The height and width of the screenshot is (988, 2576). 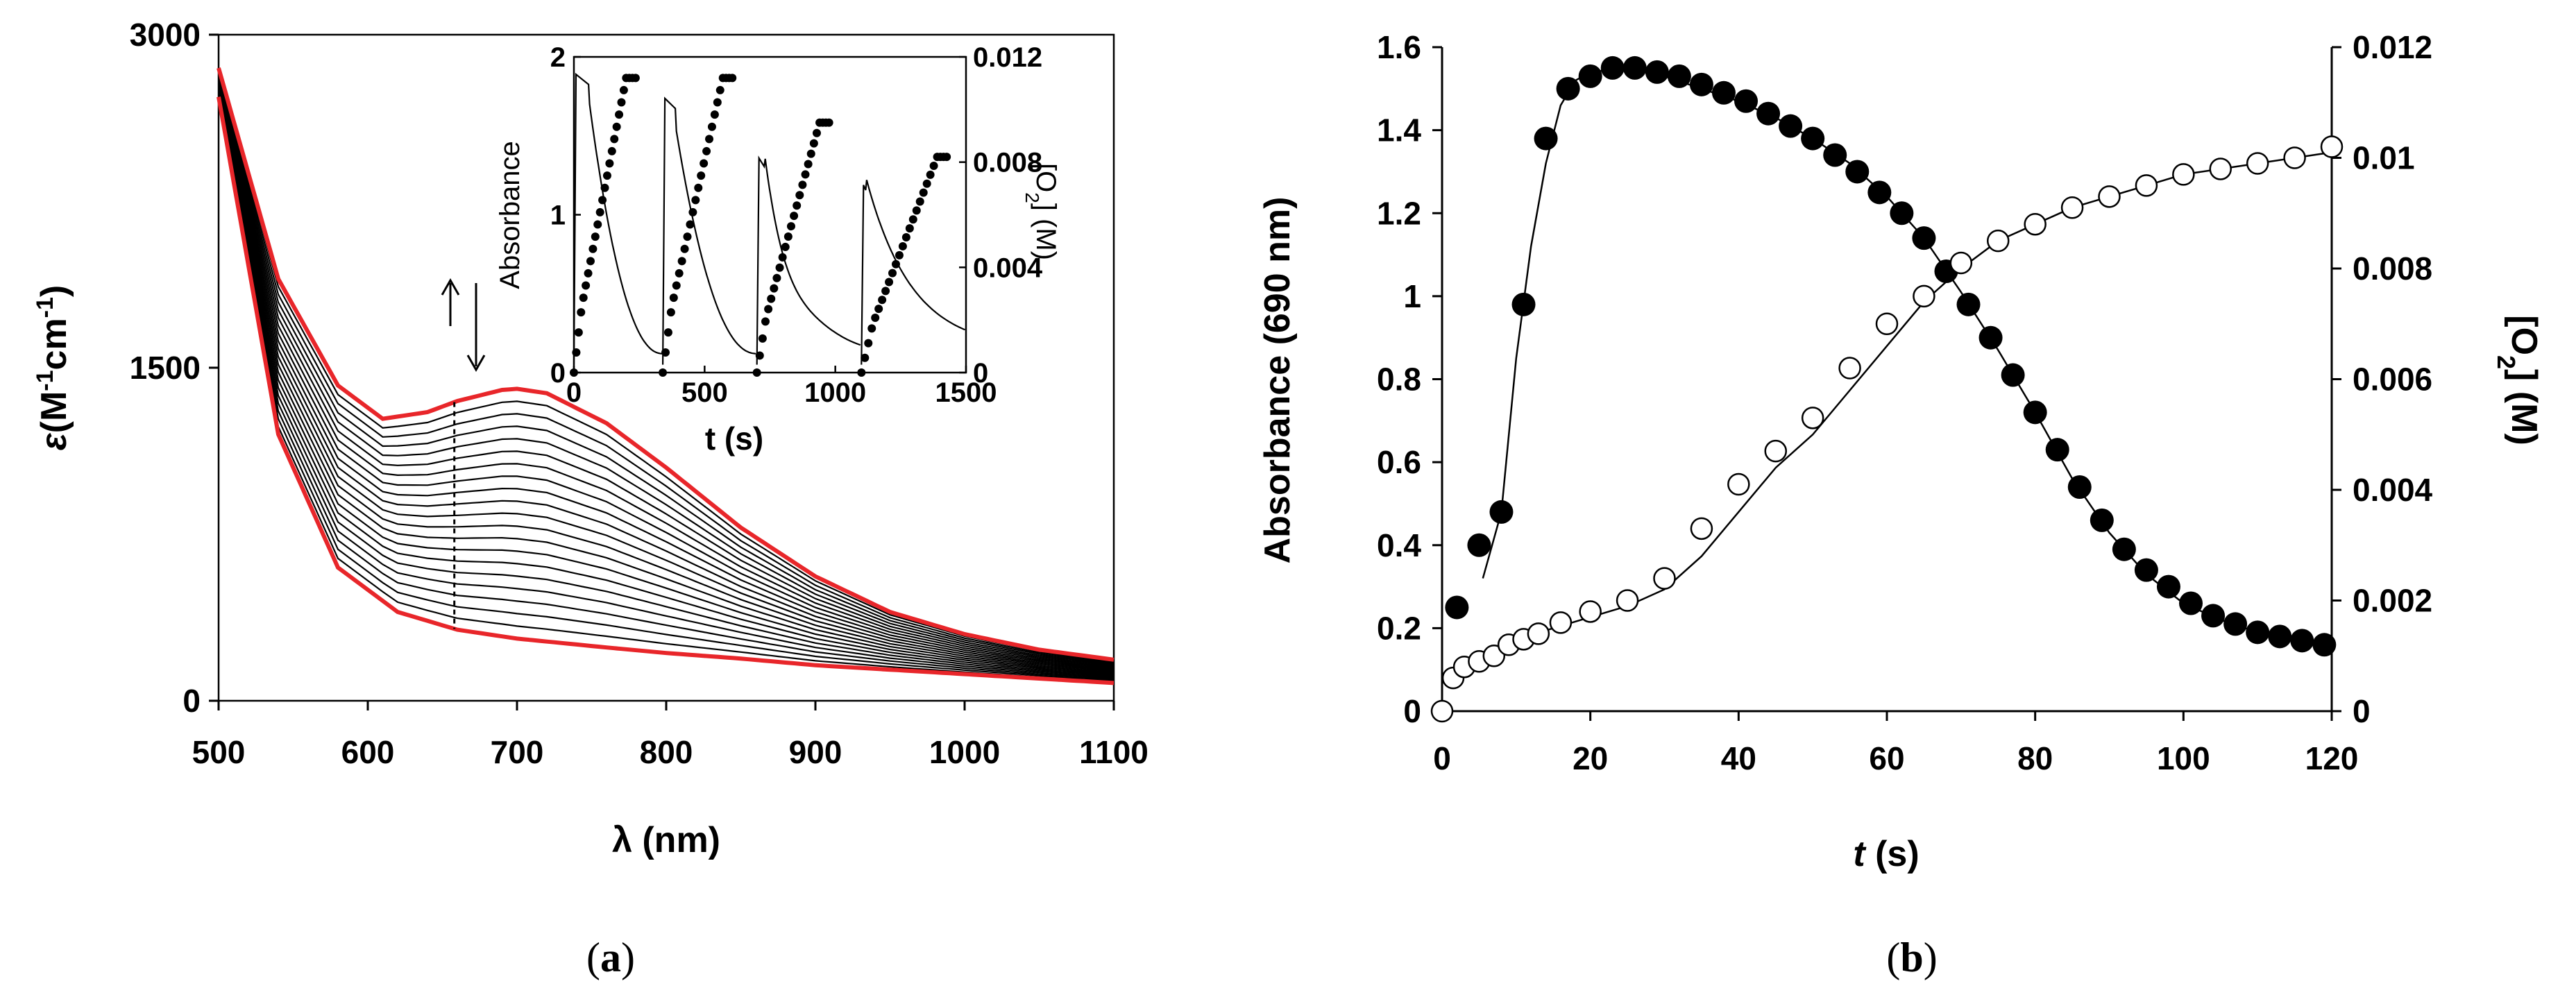 What do you see at coordinates (1008, 268) in the screenshot?
I see `inset-y-right-tick-label: 0.004` at bounding box center [1008, 268].